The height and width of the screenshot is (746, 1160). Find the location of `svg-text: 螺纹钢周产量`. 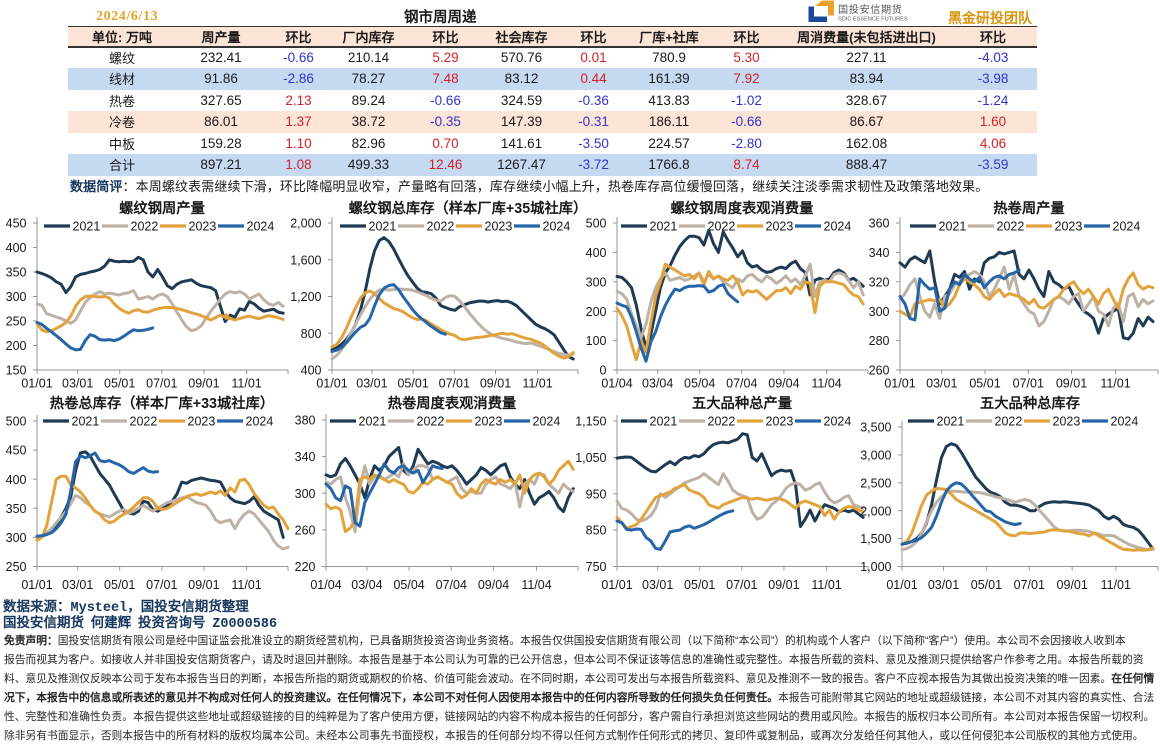

svg-text: 螺纹钢周产量 is located at coordinates (162, 208).